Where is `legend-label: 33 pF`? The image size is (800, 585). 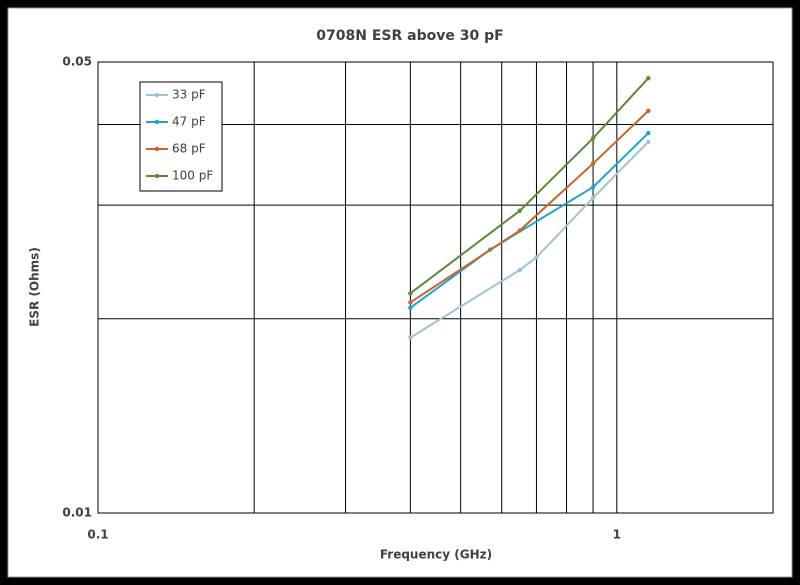 legend-label: 33 pF is located at coordinates (189, 95).